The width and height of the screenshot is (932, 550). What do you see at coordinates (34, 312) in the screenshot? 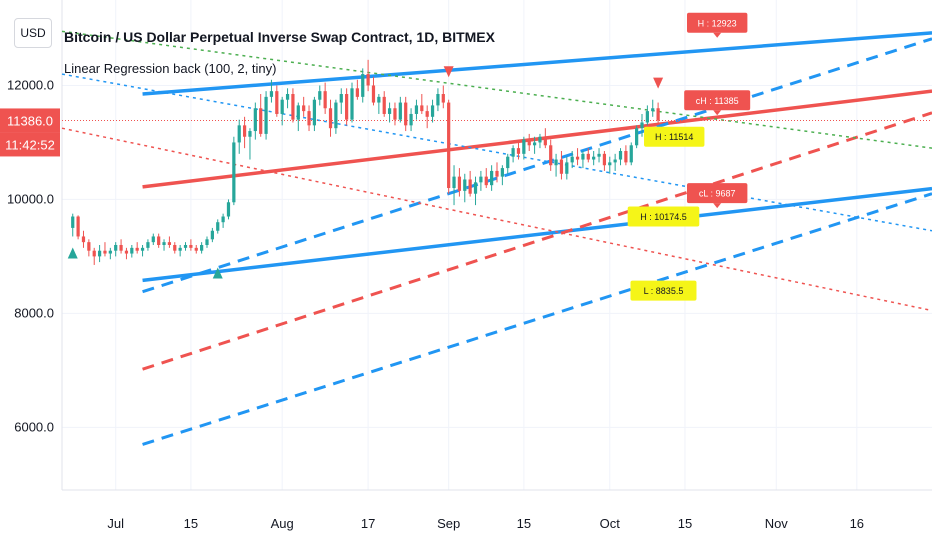
I see `y-tick-label: 8000.0` at bounding box center [34, 312].